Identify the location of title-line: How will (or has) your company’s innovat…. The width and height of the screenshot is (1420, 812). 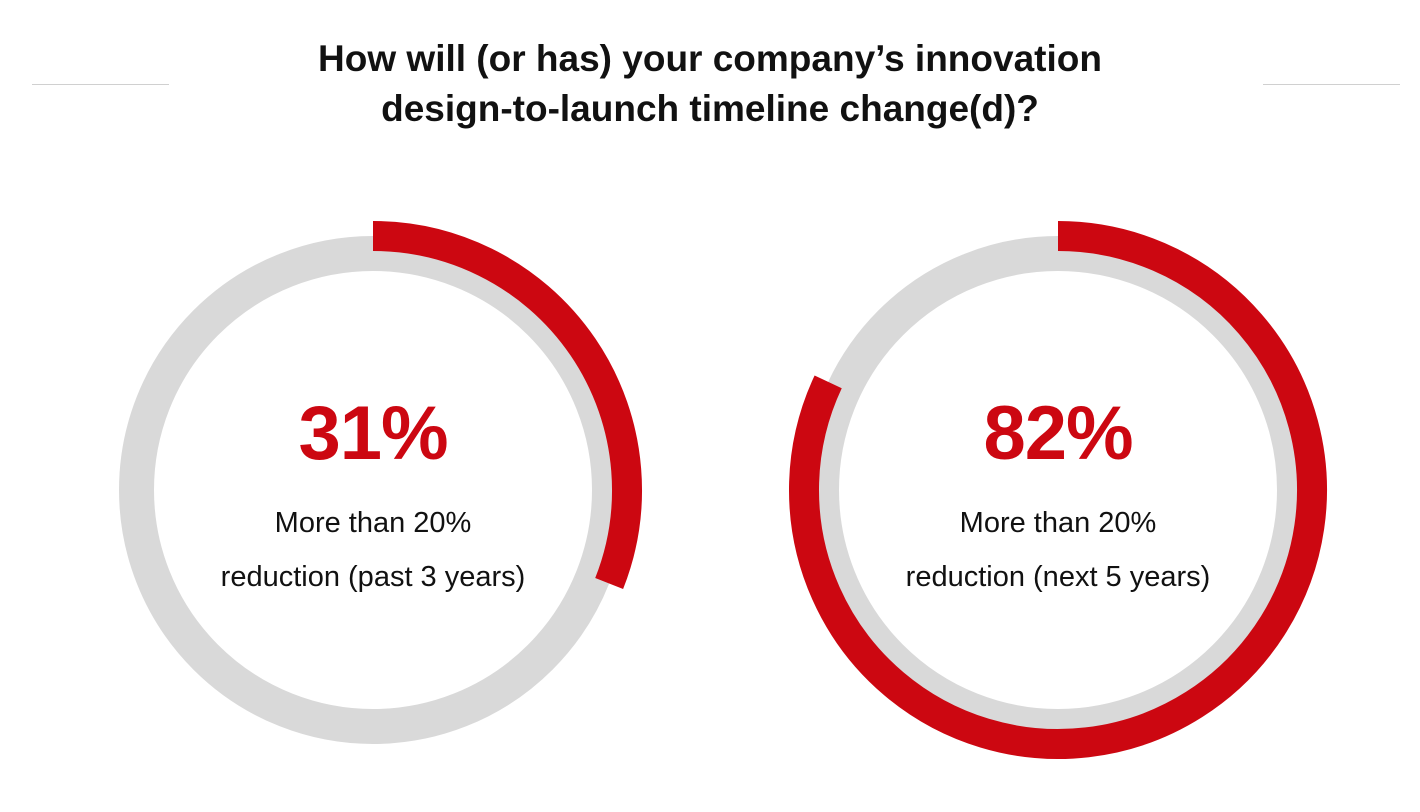
(710, 58).